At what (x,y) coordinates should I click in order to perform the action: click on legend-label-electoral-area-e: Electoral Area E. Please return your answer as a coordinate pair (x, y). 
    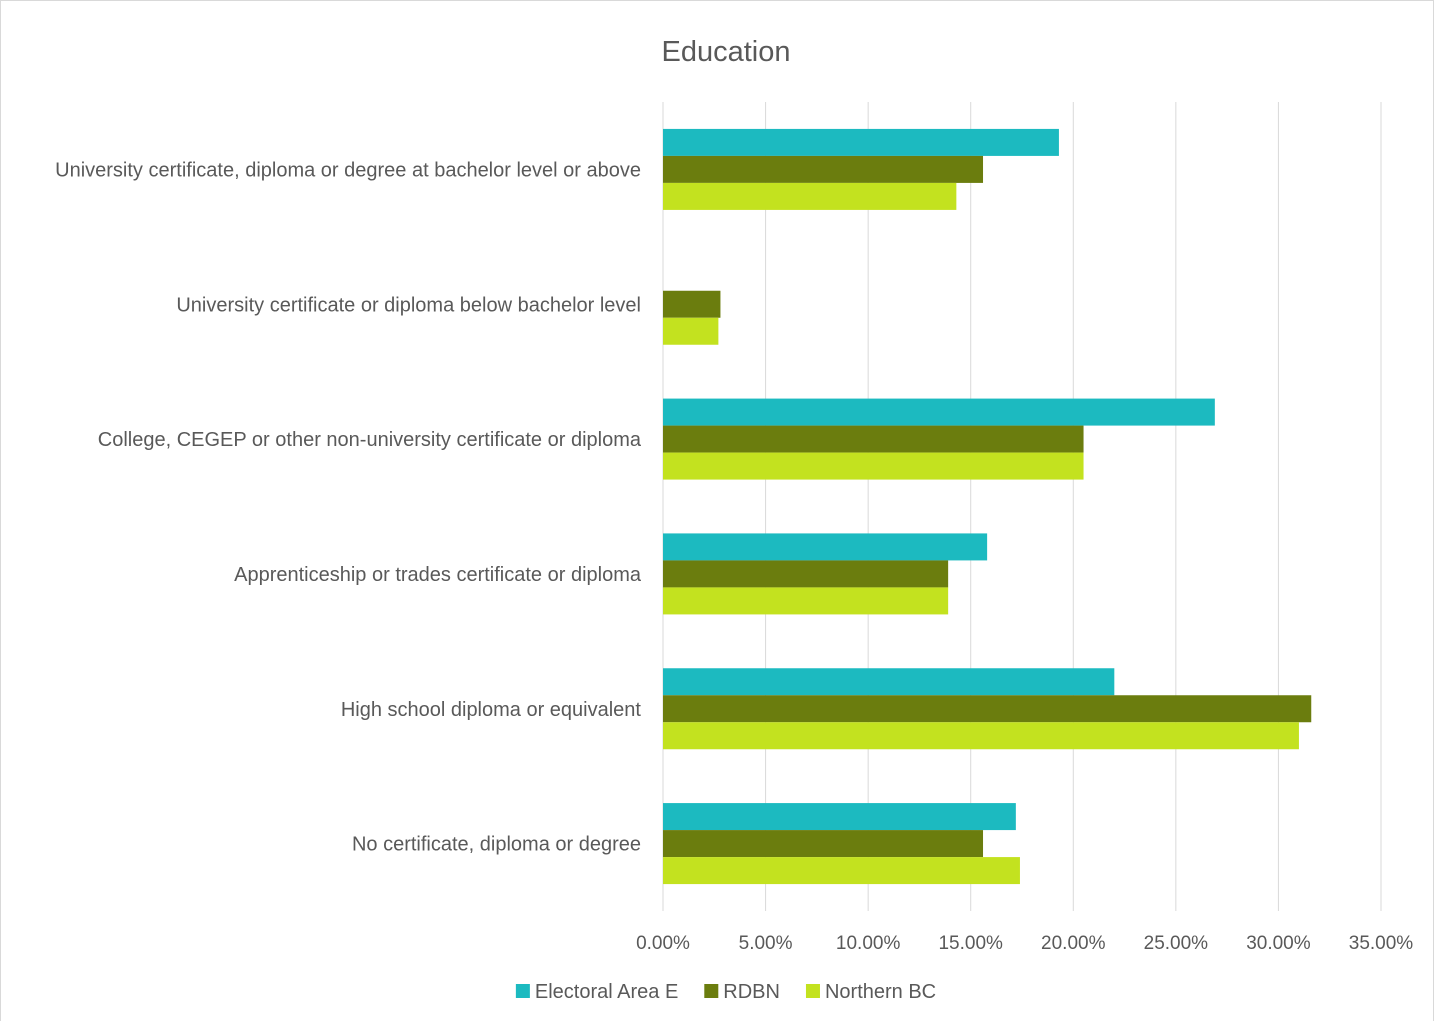
    Looking at the image, I should click on (606, 992).